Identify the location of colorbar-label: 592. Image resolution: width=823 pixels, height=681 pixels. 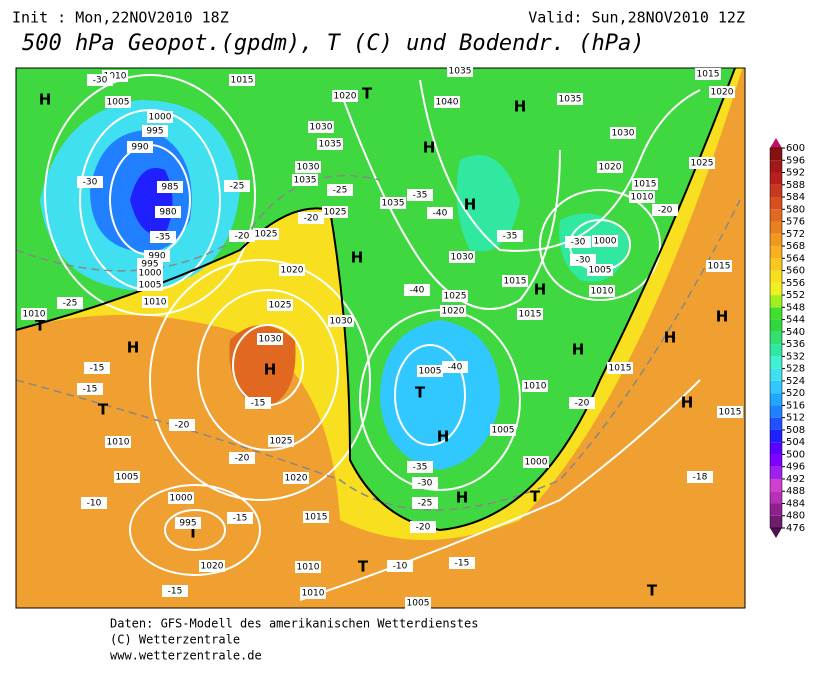
(795, 173).